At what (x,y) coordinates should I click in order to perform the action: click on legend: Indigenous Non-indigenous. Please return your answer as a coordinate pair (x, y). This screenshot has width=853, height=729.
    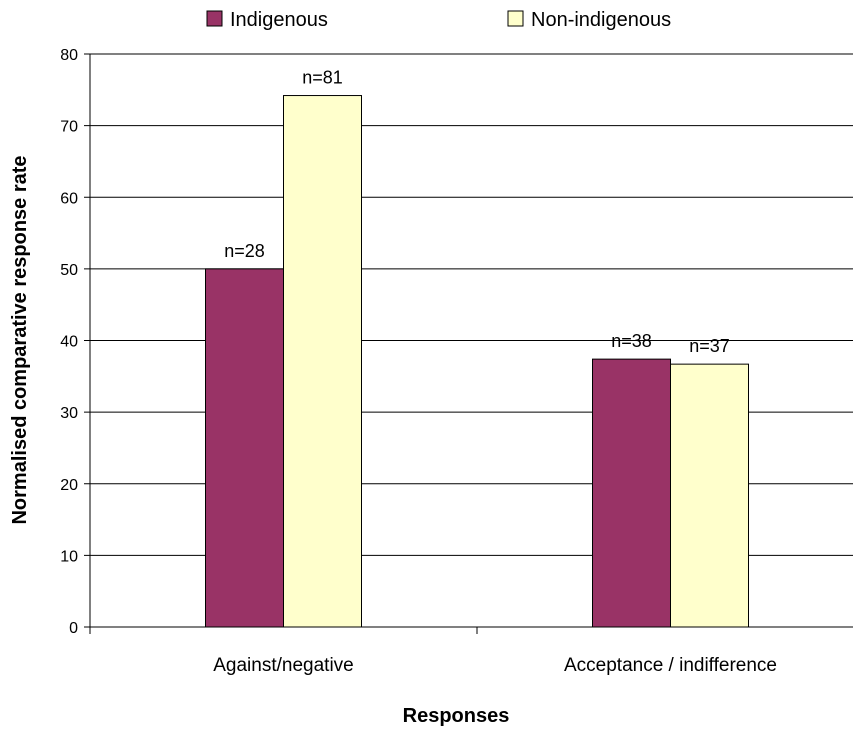
    Looking at the image, I should click on (438, 20).